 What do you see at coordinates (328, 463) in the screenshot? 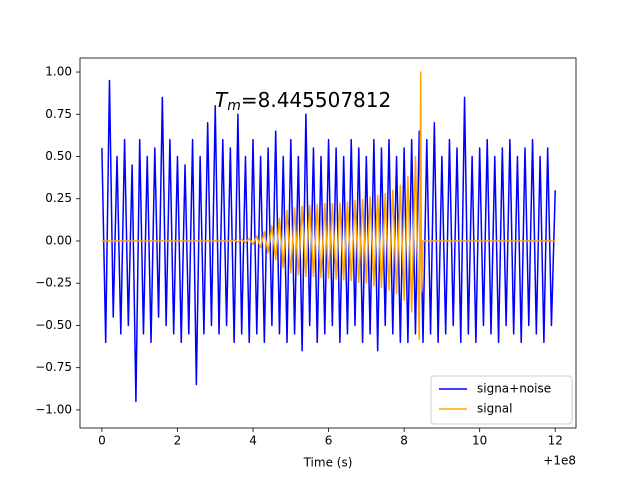
I see `x-axis-label: Time (s)` at bounding box center [328, 463].